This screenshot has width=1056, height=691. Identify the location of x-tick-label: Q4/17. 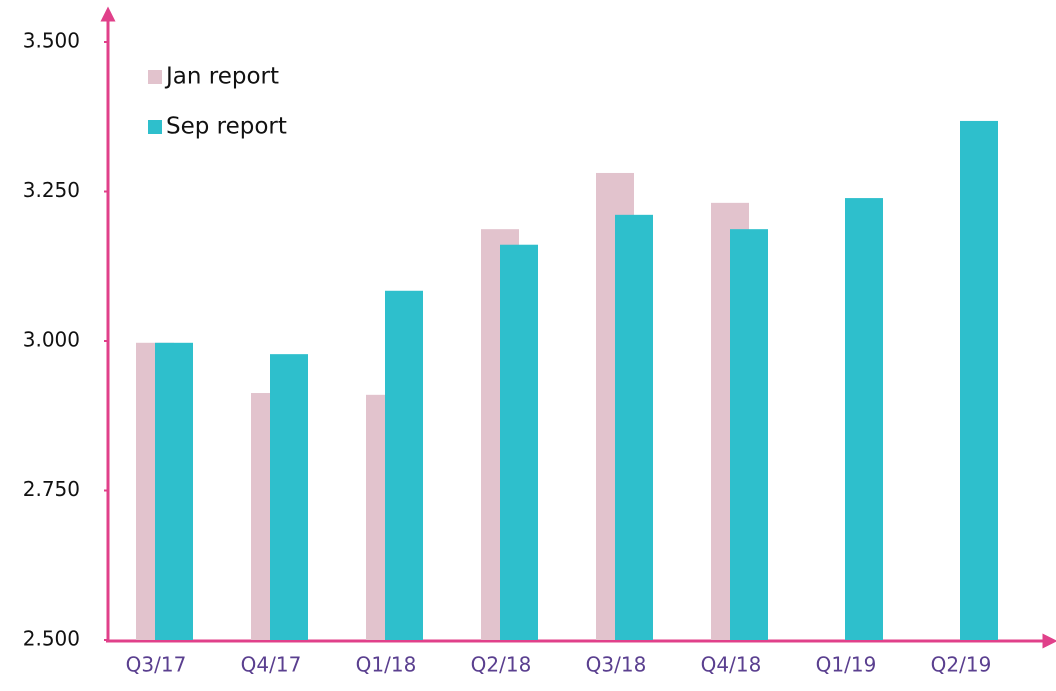
(271, 665).